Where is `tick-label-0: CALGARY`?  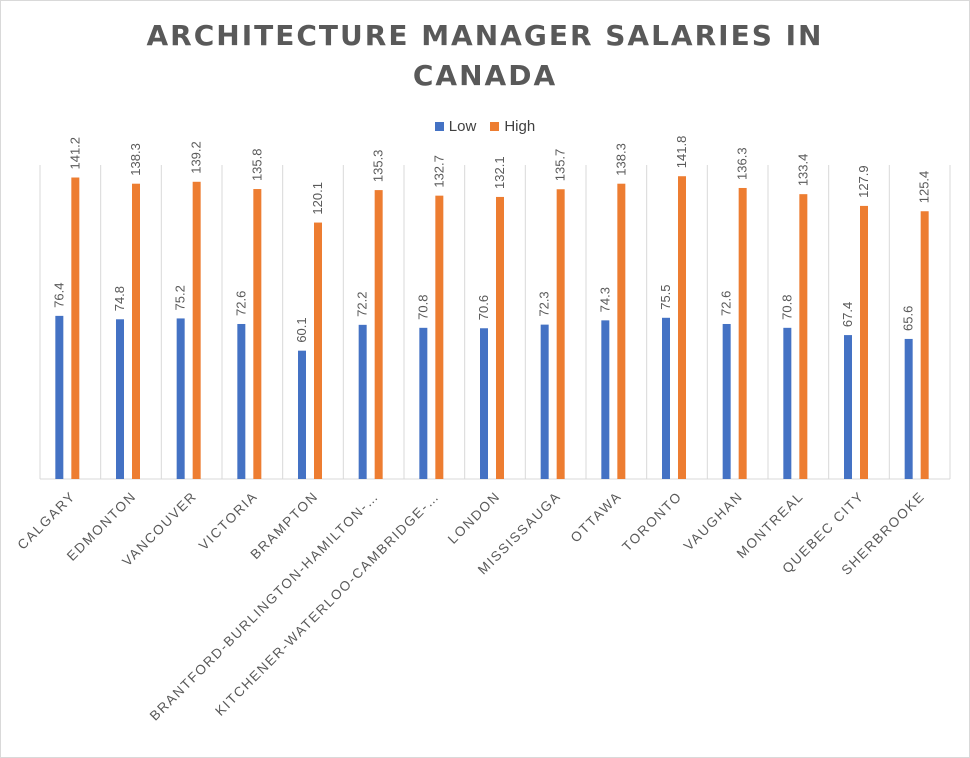
tick-label-0: CALGARY is located at coordinates (46, 521).